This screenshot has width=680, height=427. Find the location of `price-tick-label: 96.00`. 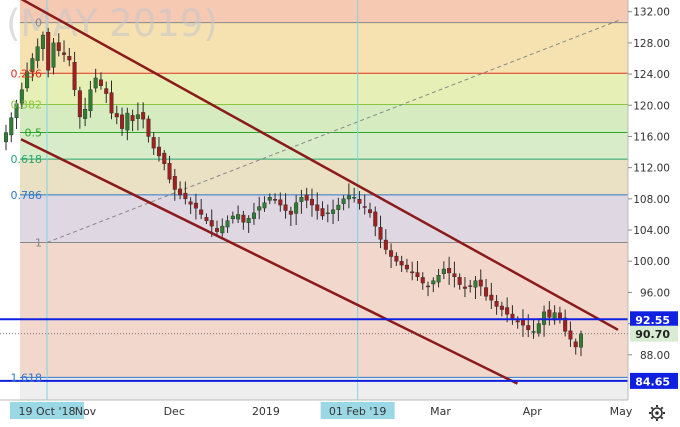

price-tick-label: 96.00 is located at coordinates (655, 293).